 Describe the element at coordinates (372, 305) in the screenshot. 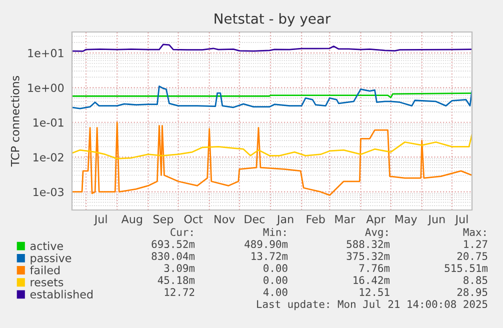

I see `text: Last update: Mon Jul 21 14:00:08 2025` at that location.